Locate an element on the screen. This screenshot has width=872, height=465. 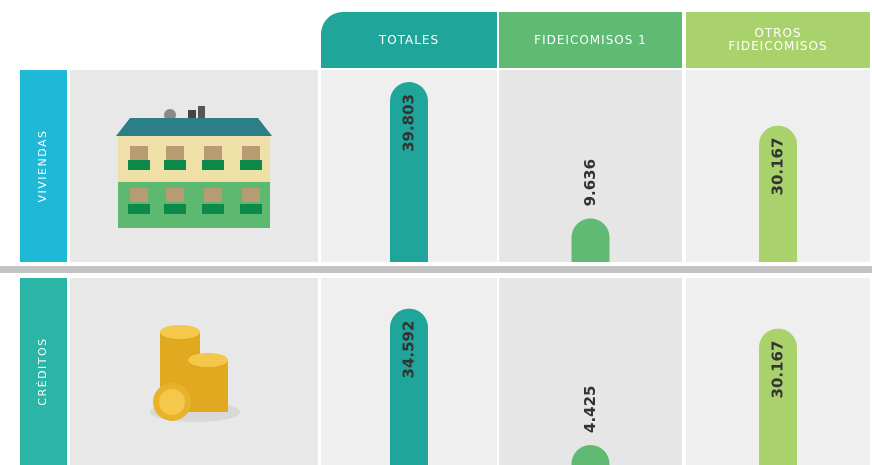
separator is located at coordinates (436, 269).